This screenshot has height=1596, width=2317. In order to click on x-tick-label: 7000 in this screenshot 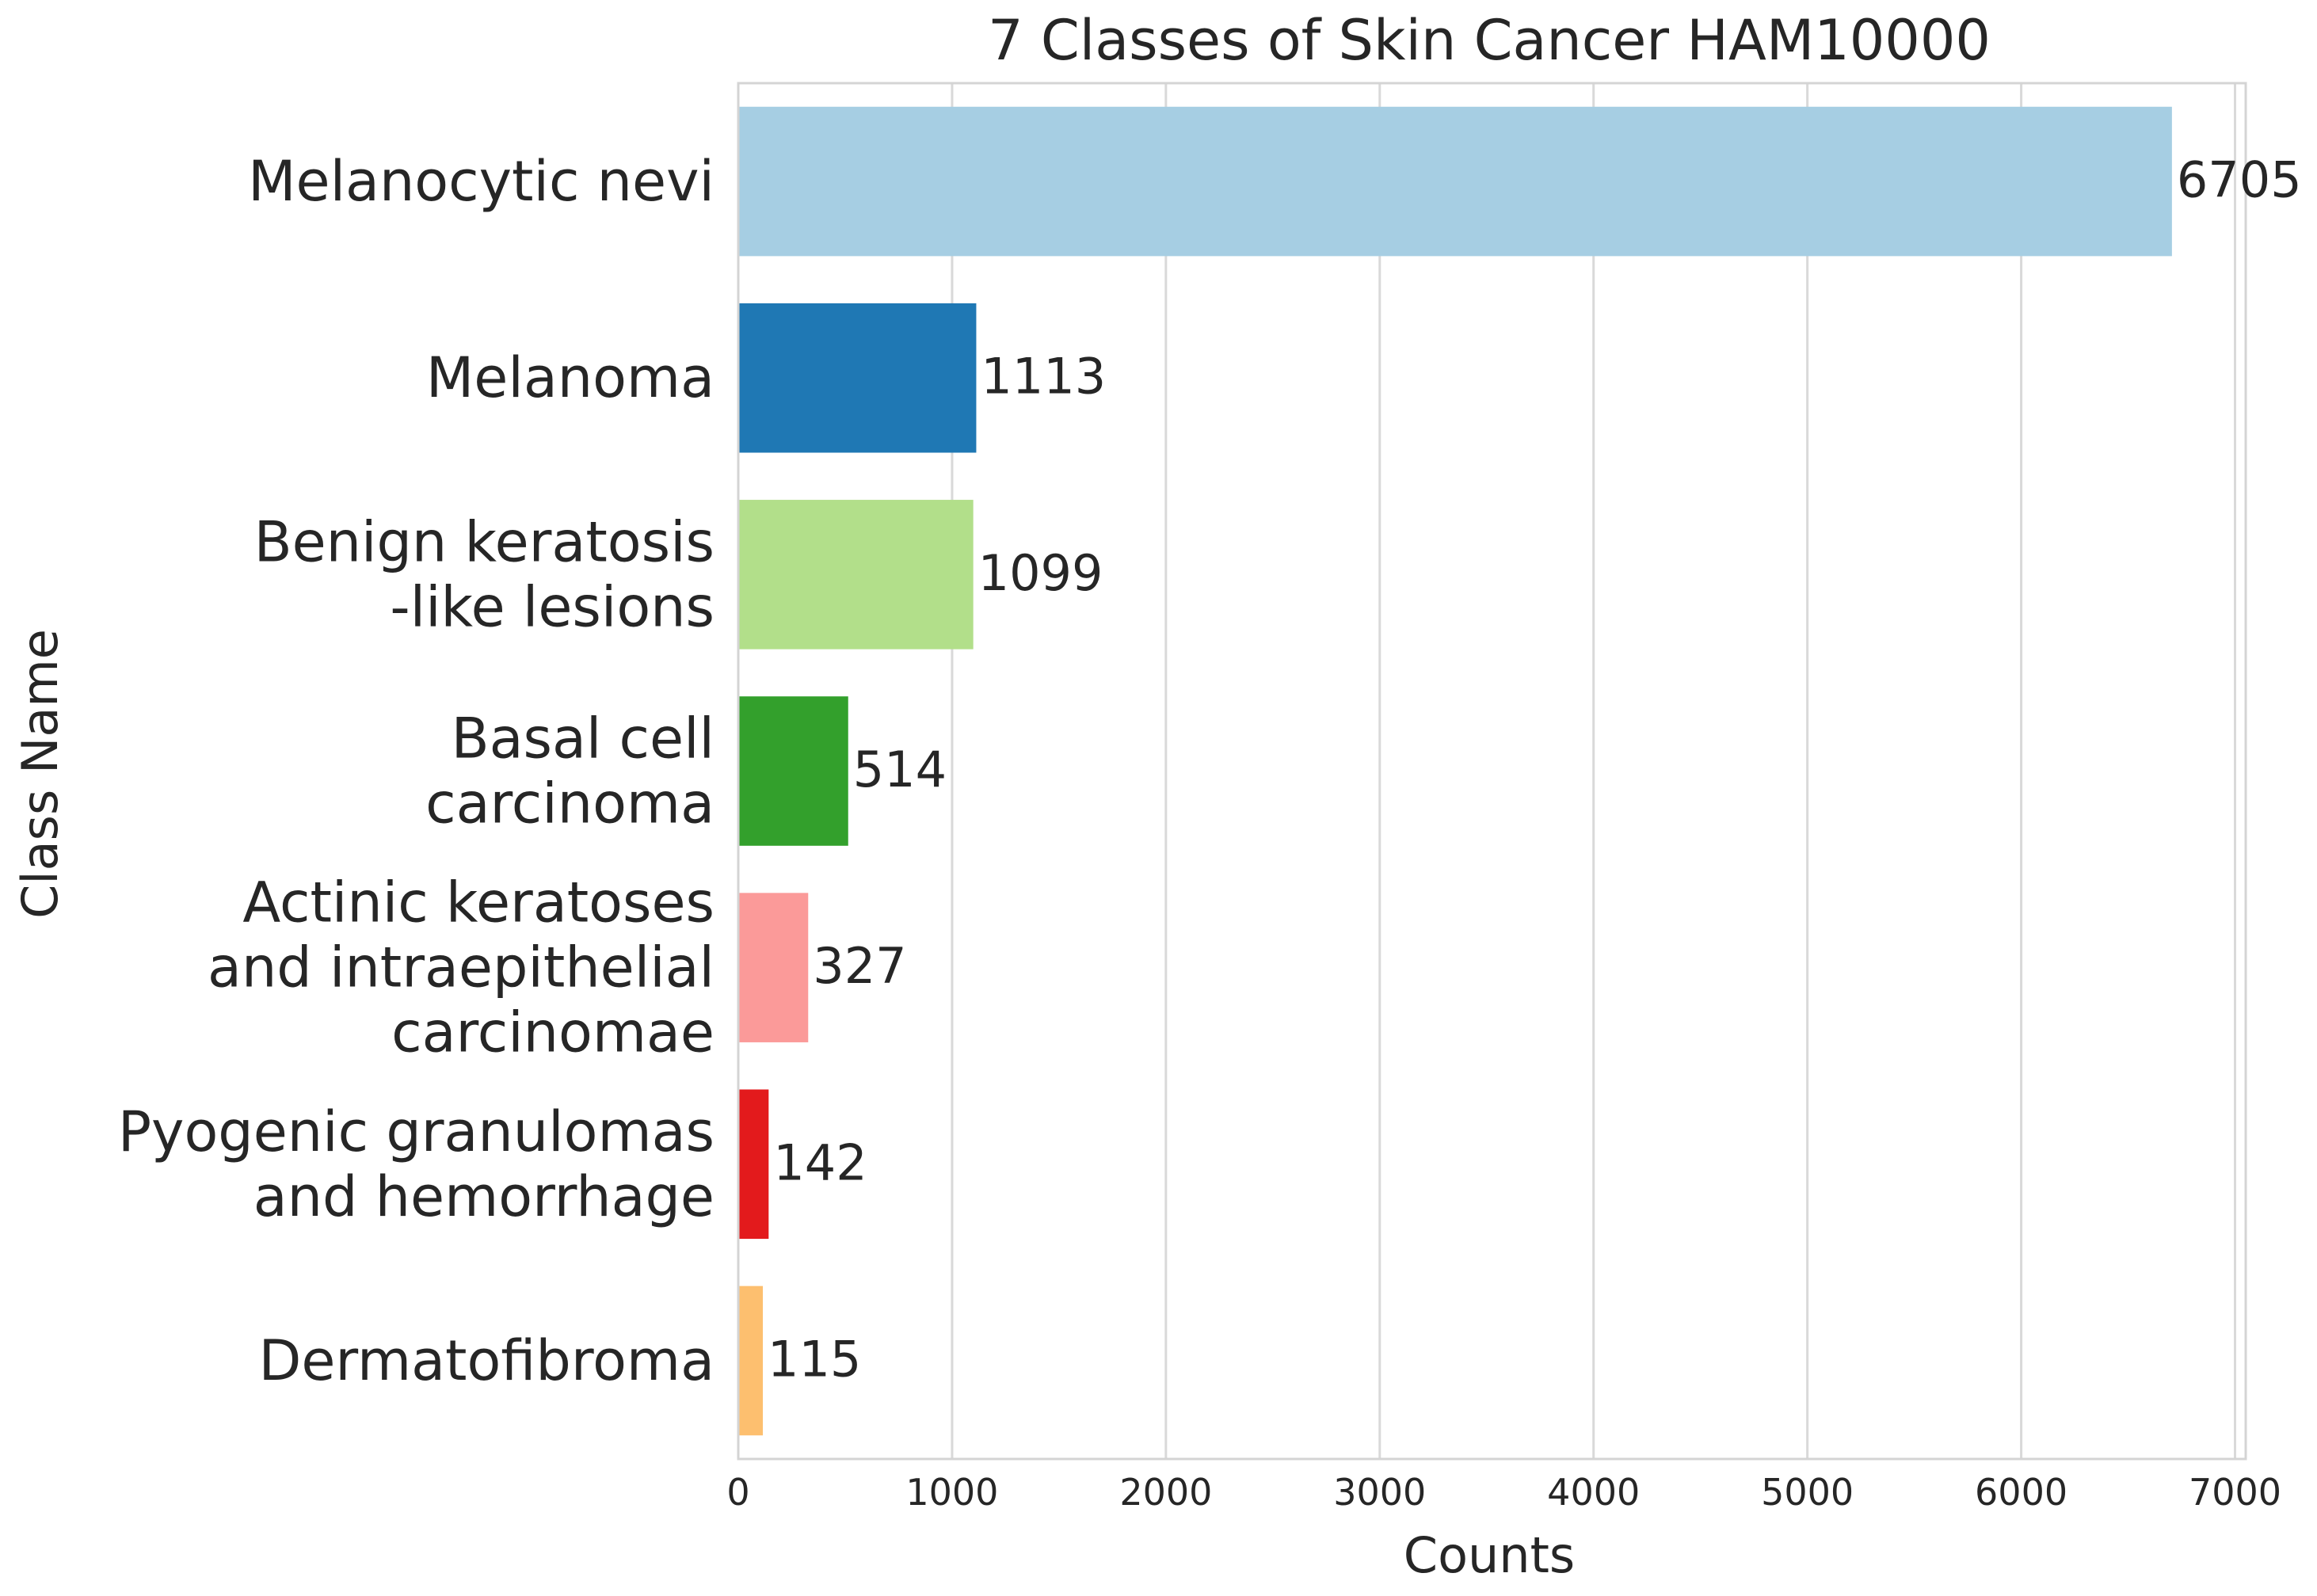, I will do `click(2235, 1492)`.